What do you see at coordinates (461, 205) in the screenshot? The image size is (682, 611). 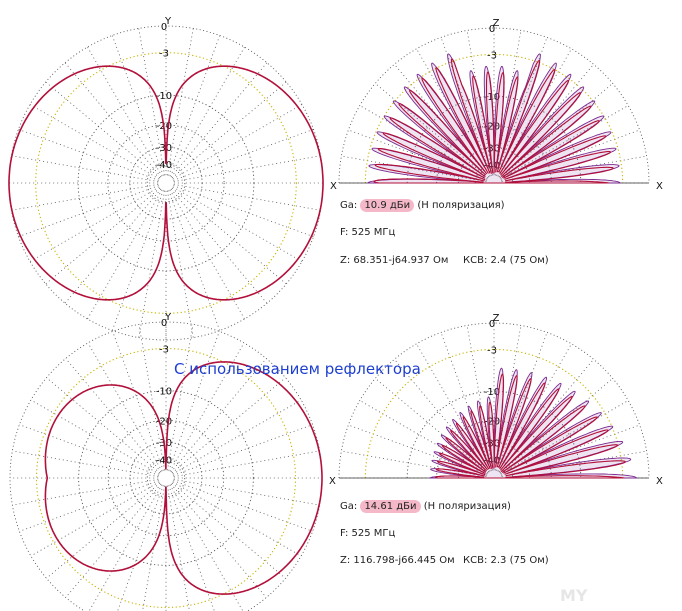 I see `polarization: (Н поляризация)` at bounding box center [461, 205].